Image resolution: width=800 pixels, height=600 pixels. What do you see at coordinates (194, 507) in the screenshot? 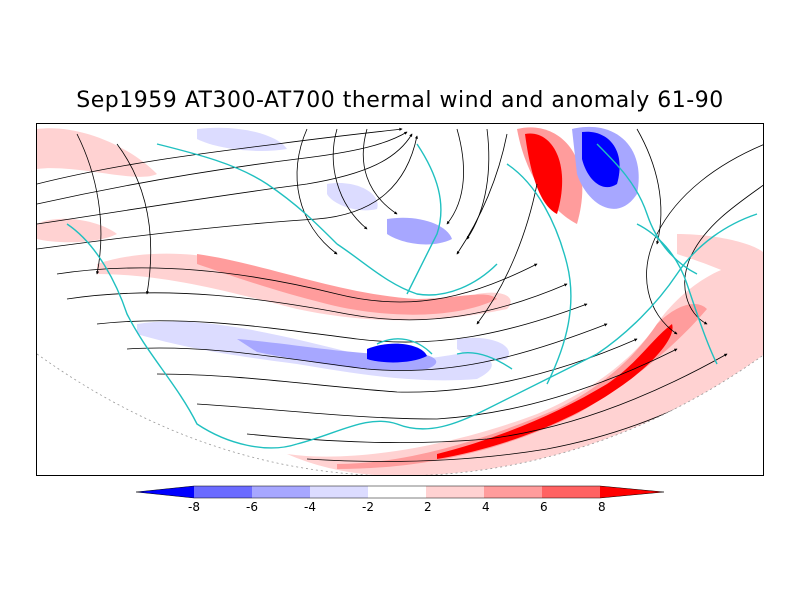
I see `colorbar-label: -8` at bounding box center [194, 507].